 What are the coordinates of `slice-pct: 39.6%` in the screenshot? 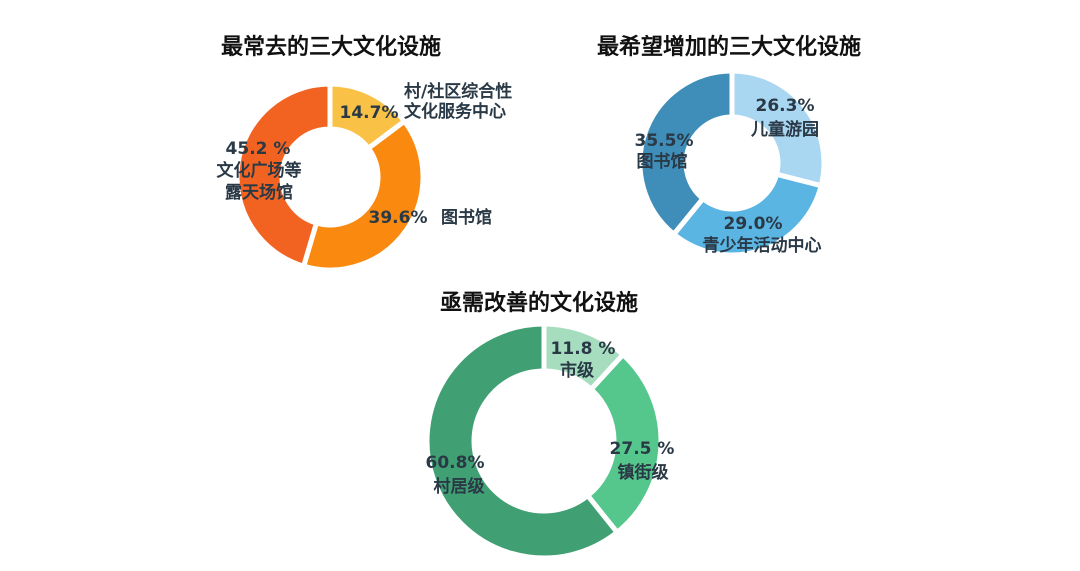 It's located at (398, 218).